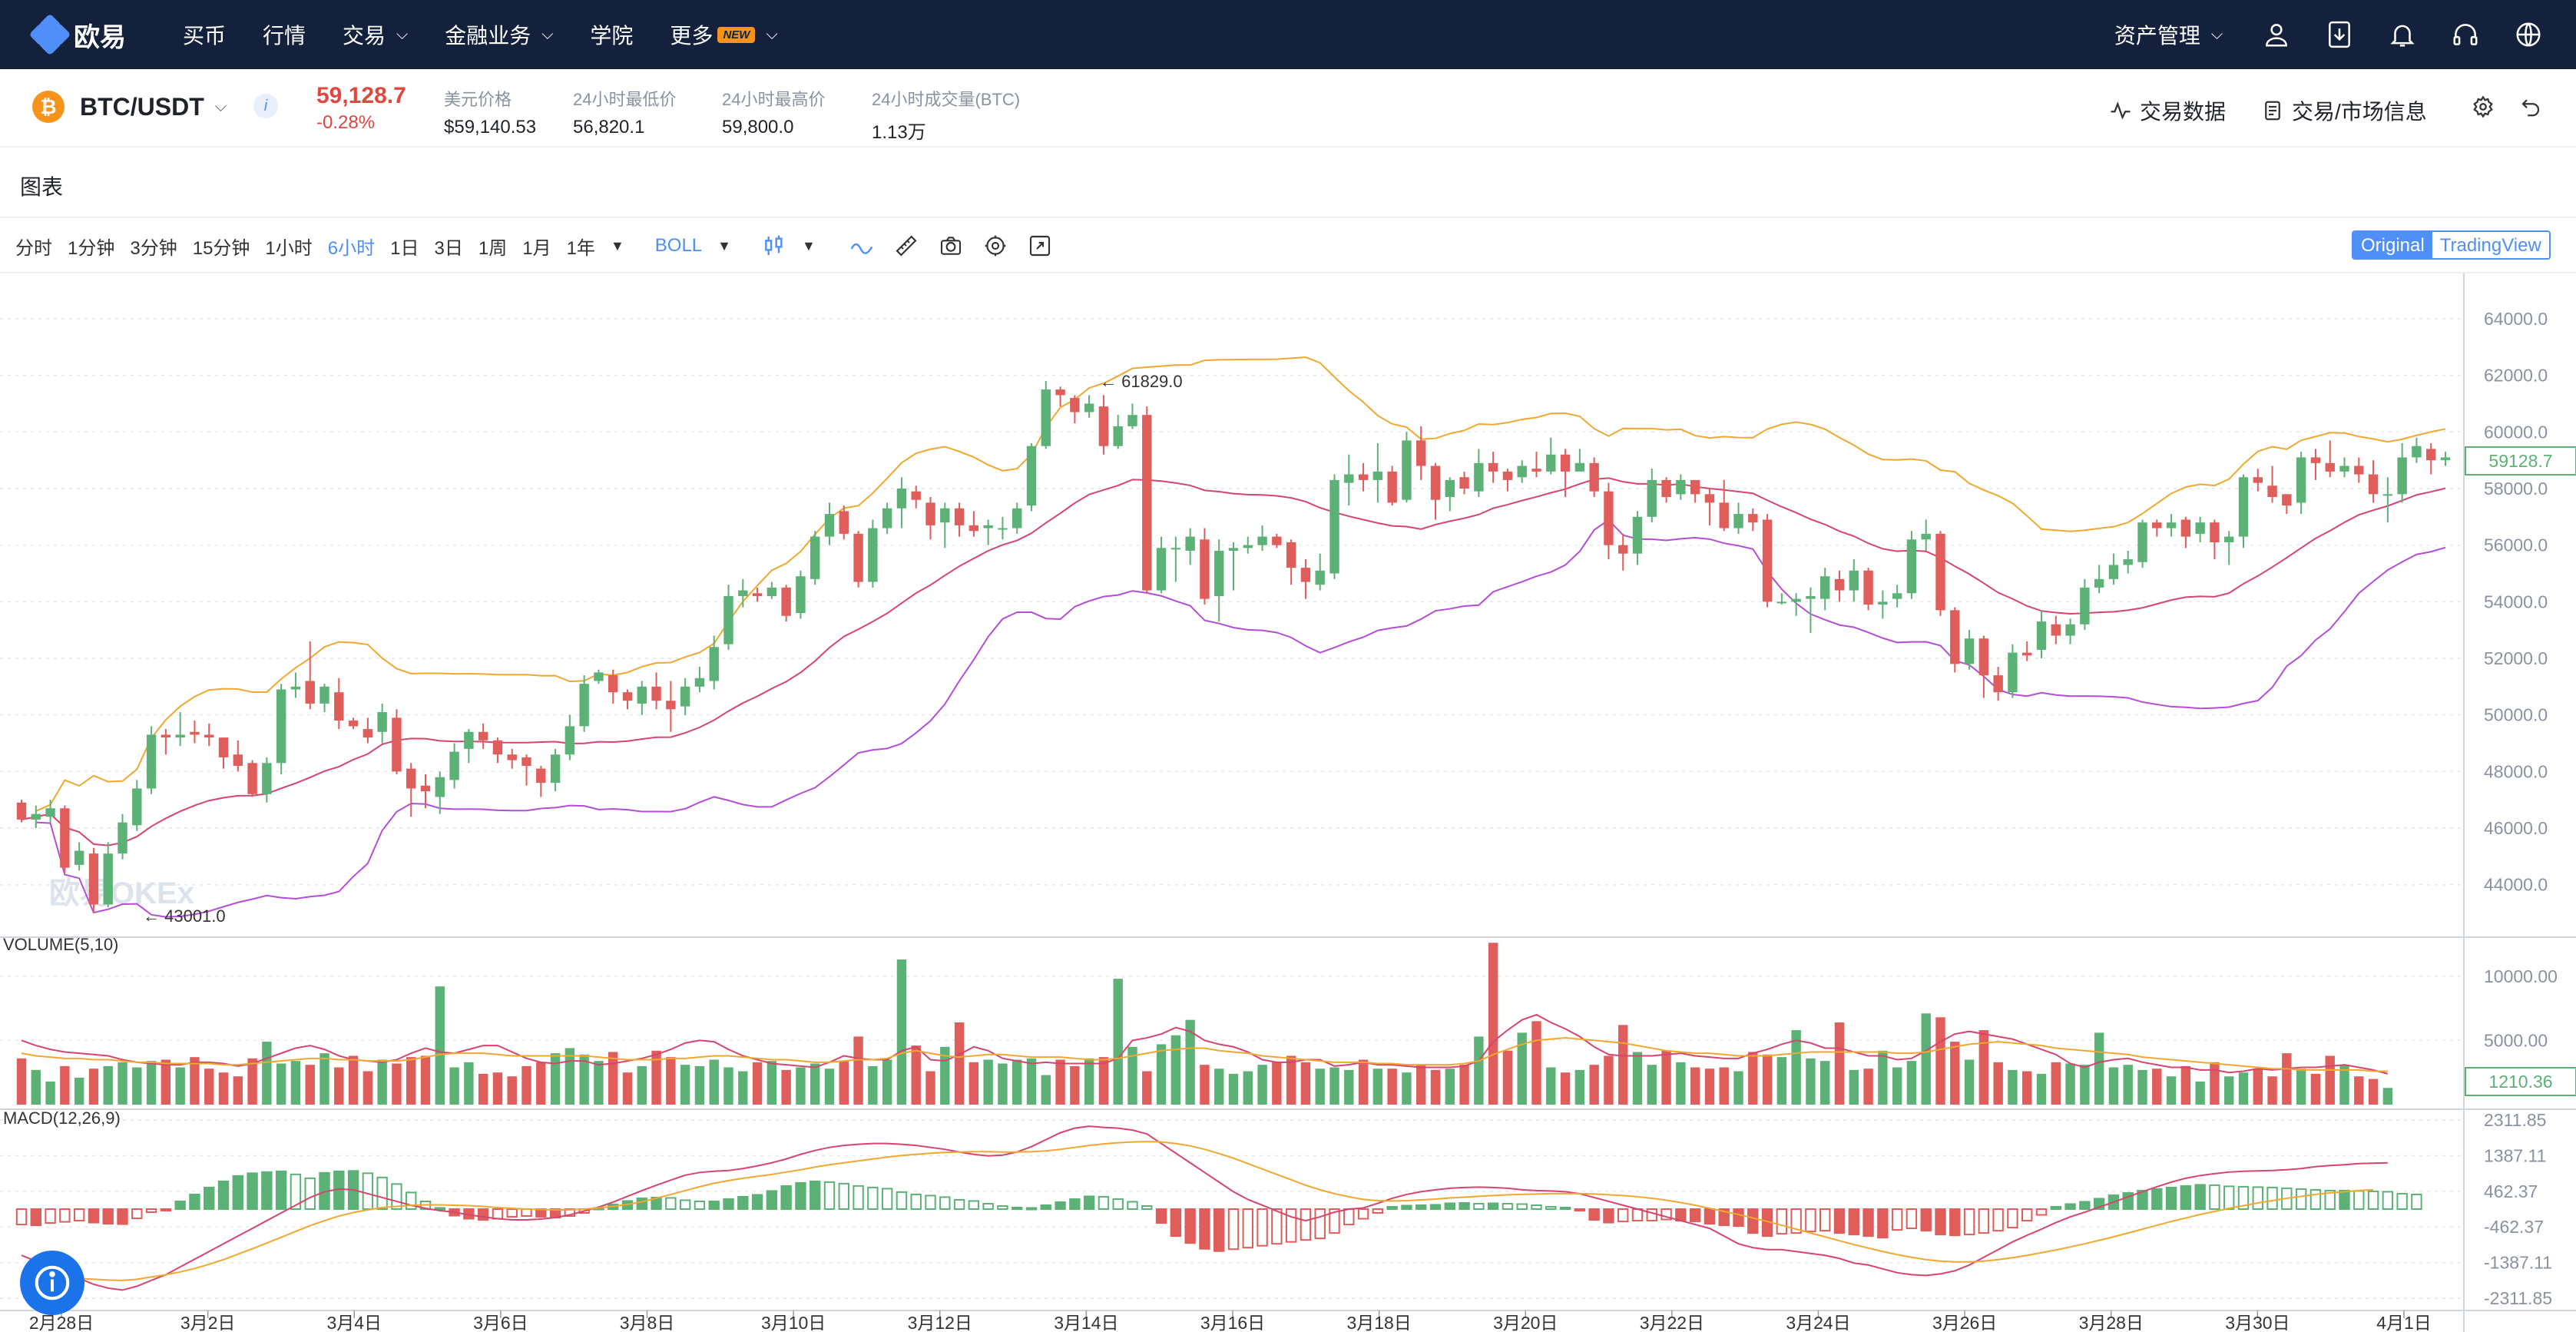  What do you see at coordinates (351, 248) in the screenshot?
I see `timeframe-6h: 6小时` at bounding box center [351, 248].